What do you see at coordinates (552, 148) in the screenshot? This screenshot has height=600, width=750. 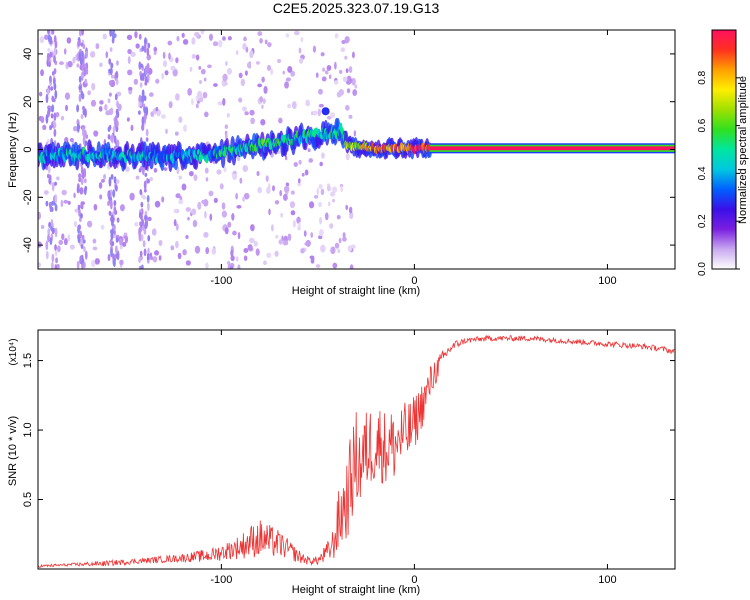 I see `heatmap-carrier-line` at bounding box center [552, 148].